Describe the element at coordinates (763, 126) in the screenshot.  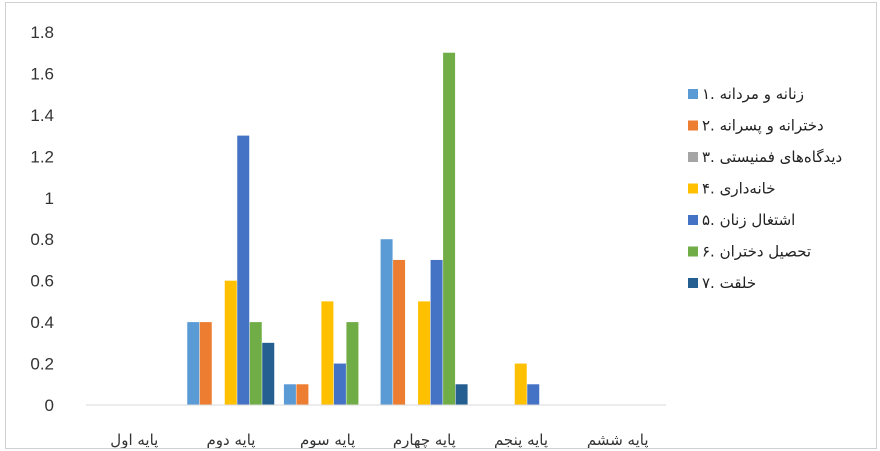
I see `legend-label: ۲. دخترانه و پسرانه` at that location.